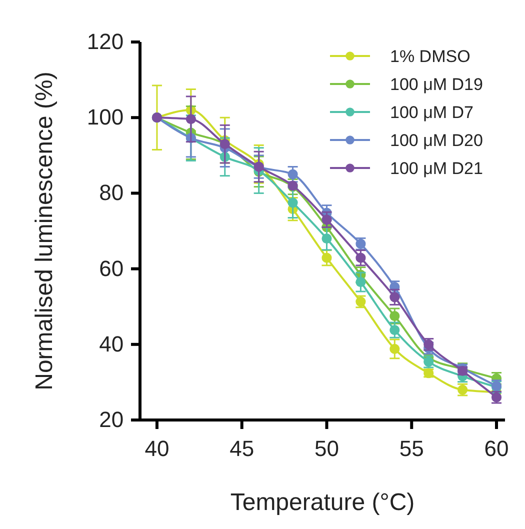  What do you see at coordinates (411, 449) in the screenshot?
I see `x-tick-label: 55` at bounding box center [411, 449].